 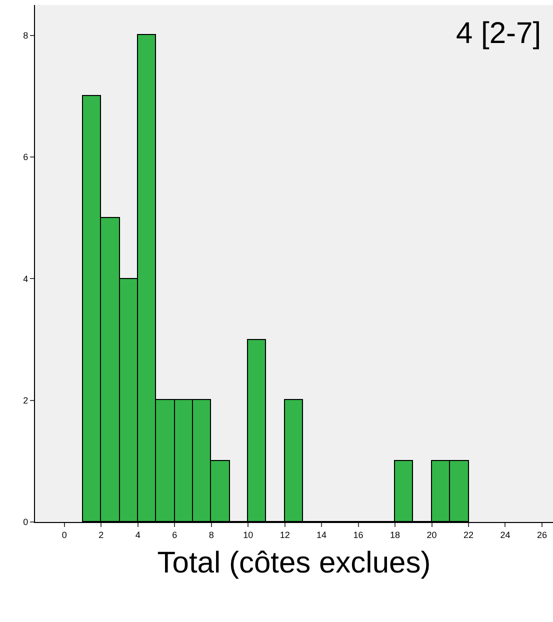 I want to click on y-tick-label: 4, so click(x=25, y=279).